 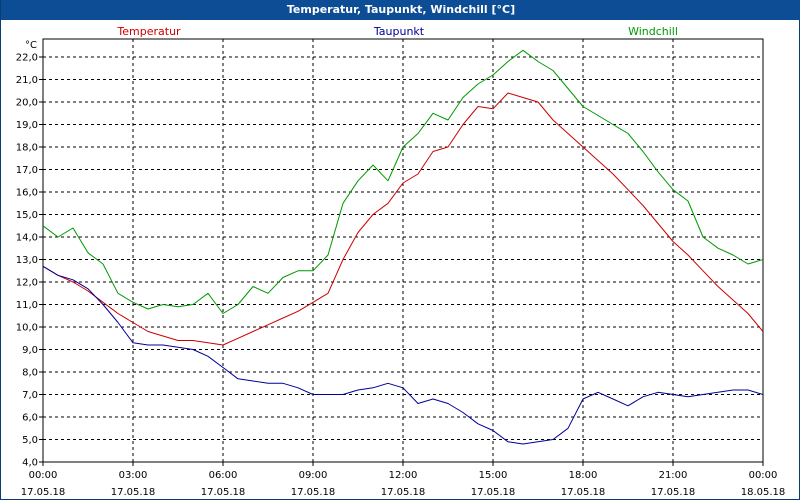 What do you see at coordinates (673, 475) in the screenshot?
I see `x-tick-time: 21:00` at bounding box center [673, 475].